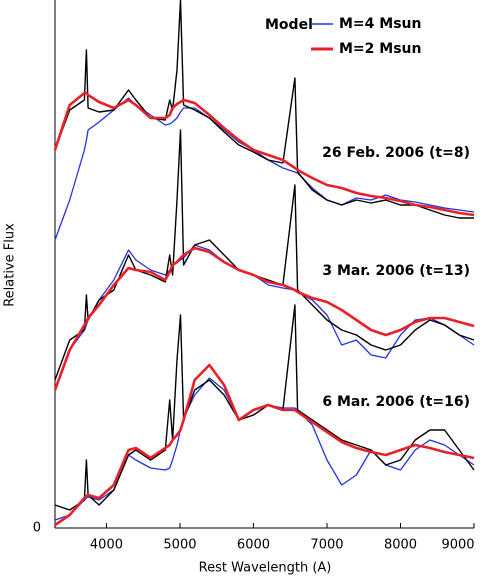 The width and height of the screenshot is (492, 579). Describe the element at coordinates (10, 265) in the screenshot. I see `y-axis-label: Relative Flux` at that location.